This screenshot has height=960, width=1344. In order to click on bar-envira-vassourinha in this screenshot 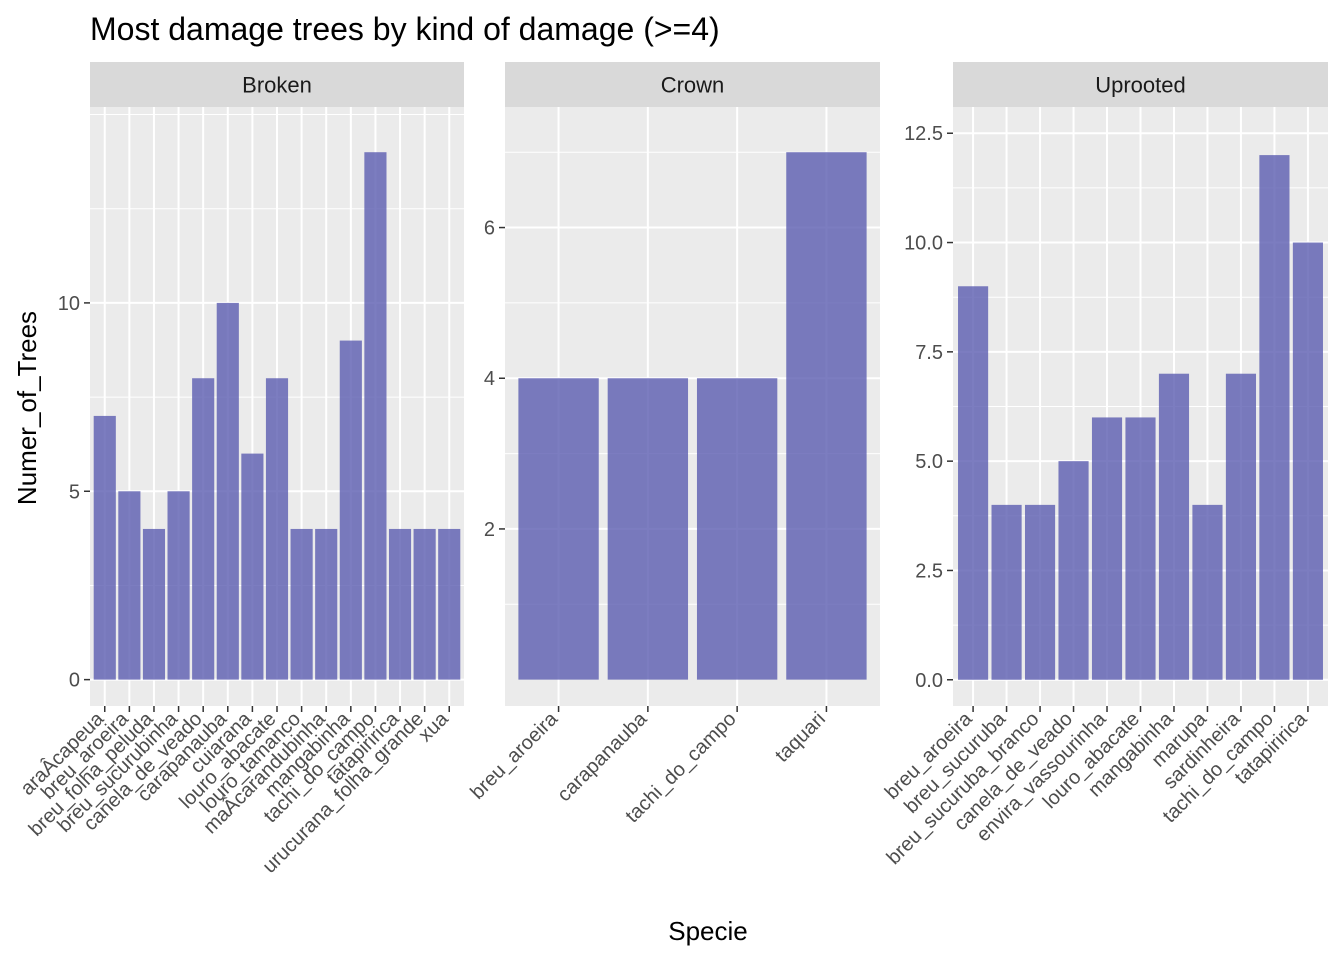, I will do `click(1107, 548)`.